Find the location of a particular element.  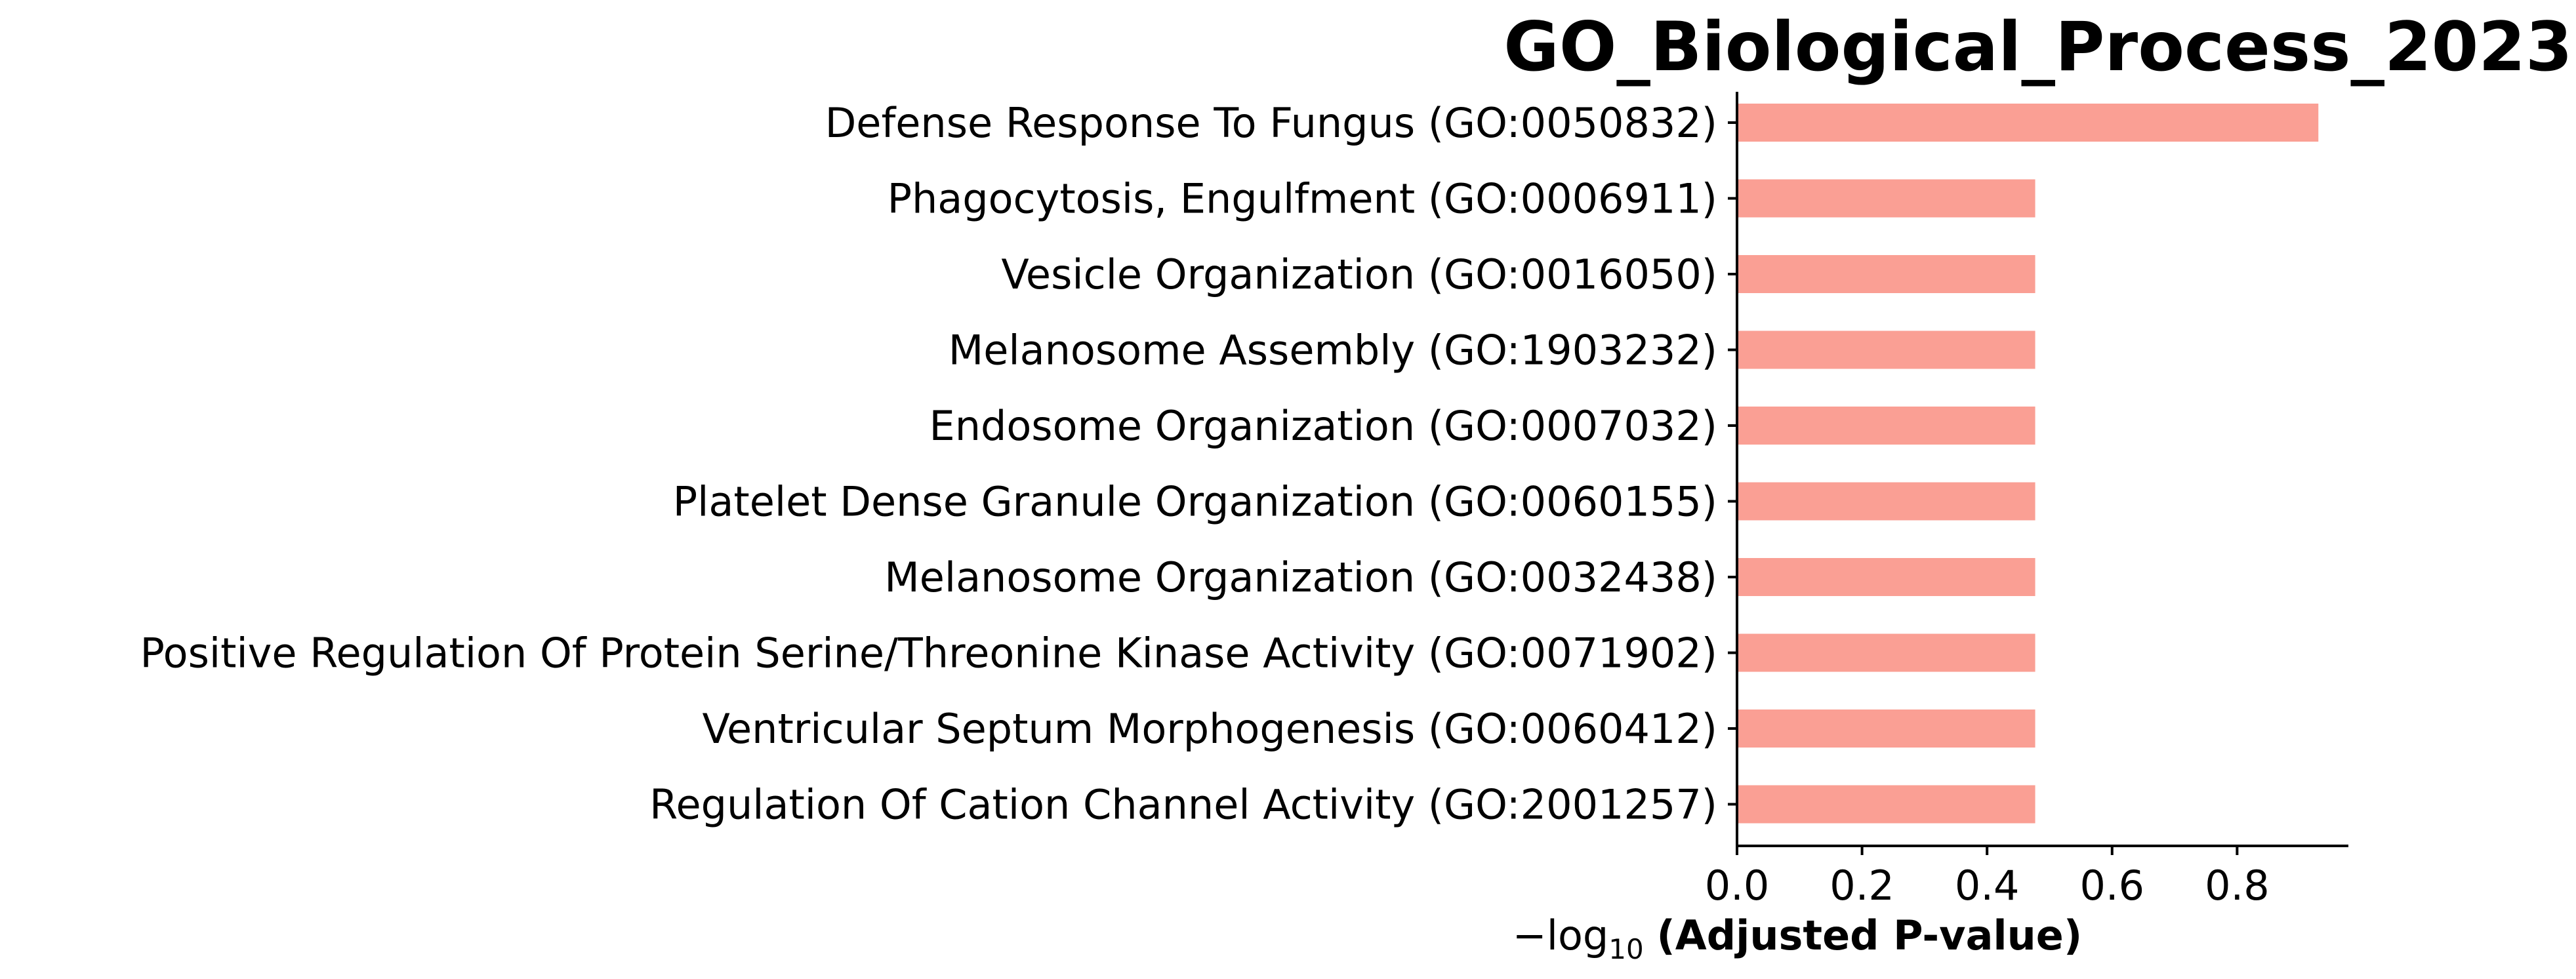

x-axis-label-suffix: (Adjusted P-value) is located at coordinates (1869, 935).